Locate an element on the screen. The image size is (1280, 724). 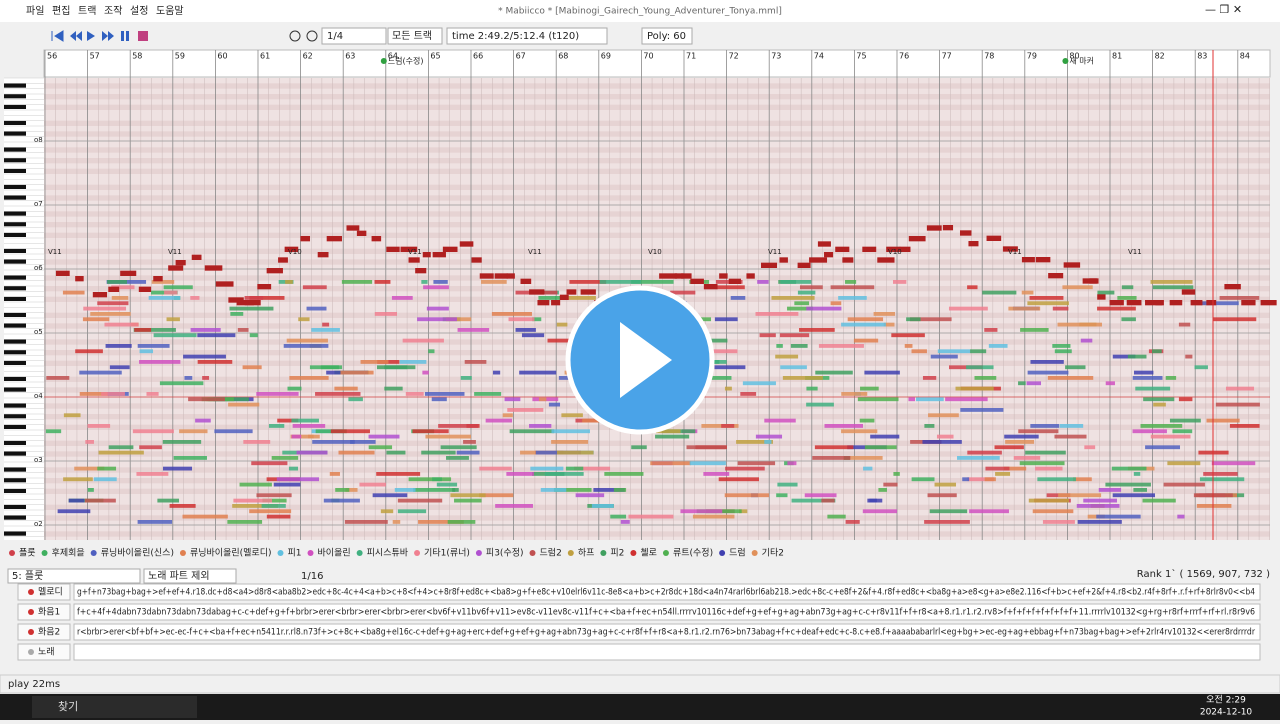
btn-play is located at coordinates (91, 36).